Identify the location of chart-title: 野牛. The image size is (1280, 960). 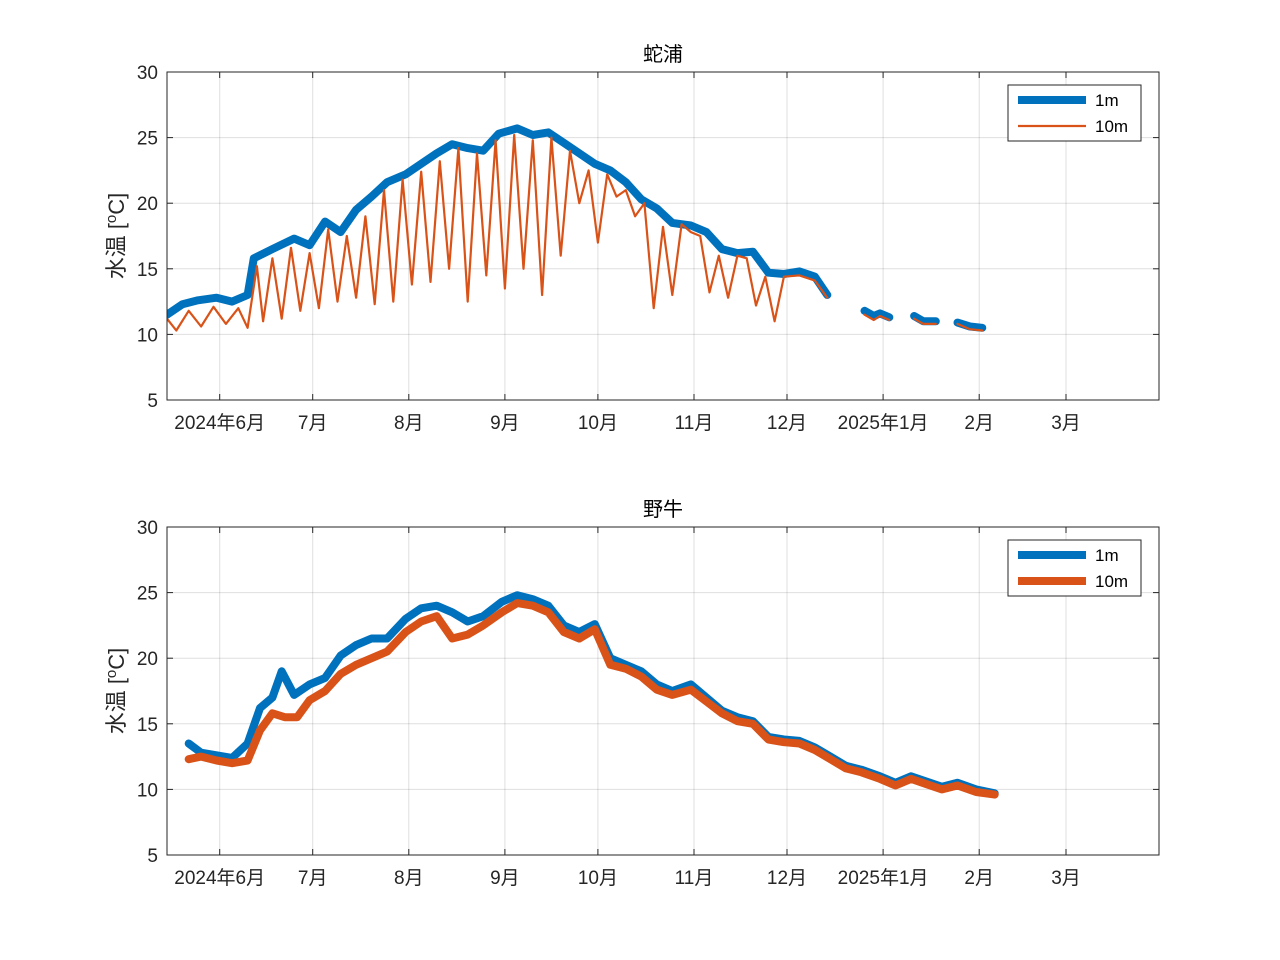
(663, 509).